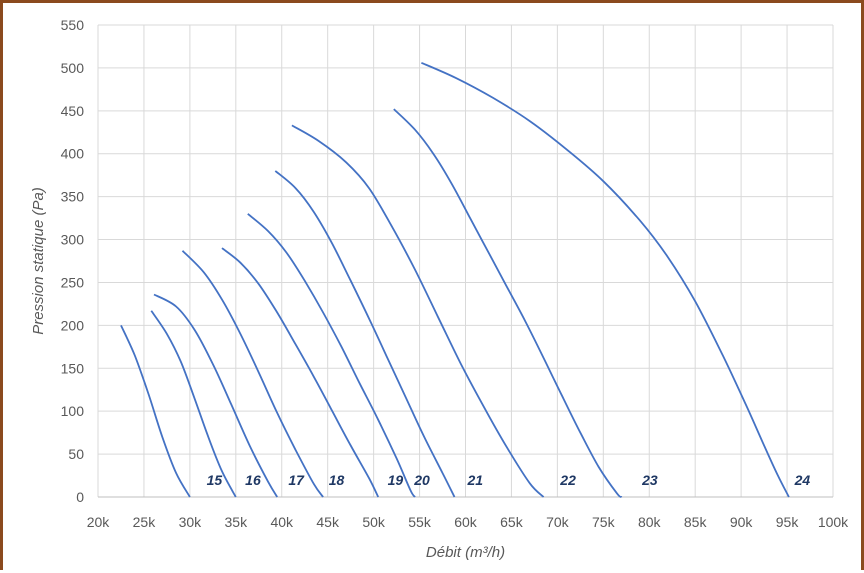  What do you see at coordinates (73, 368) in the screenshot?
I see `y-tick-label: 150` at bounding box center [73, 368].